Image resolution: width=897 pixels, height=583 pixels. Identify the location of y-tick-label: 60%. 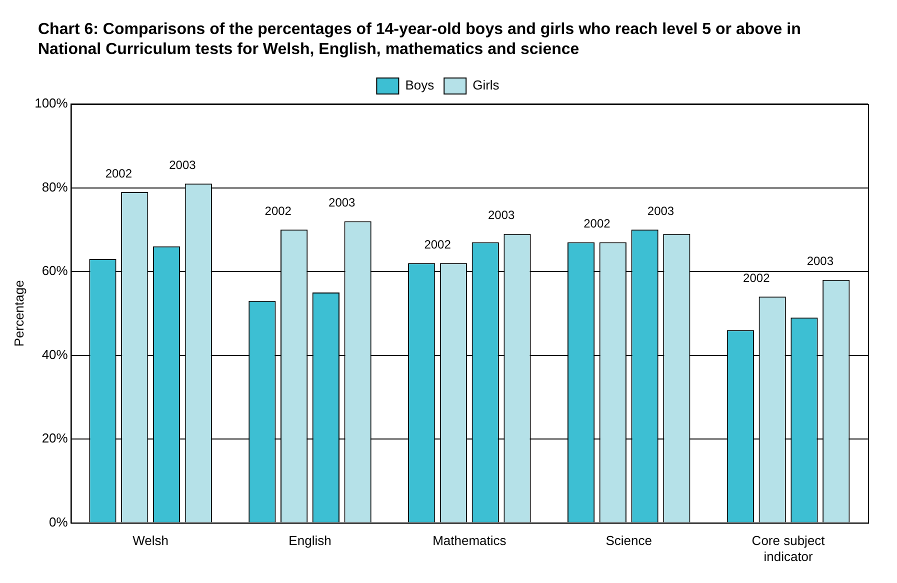
(55, 270).